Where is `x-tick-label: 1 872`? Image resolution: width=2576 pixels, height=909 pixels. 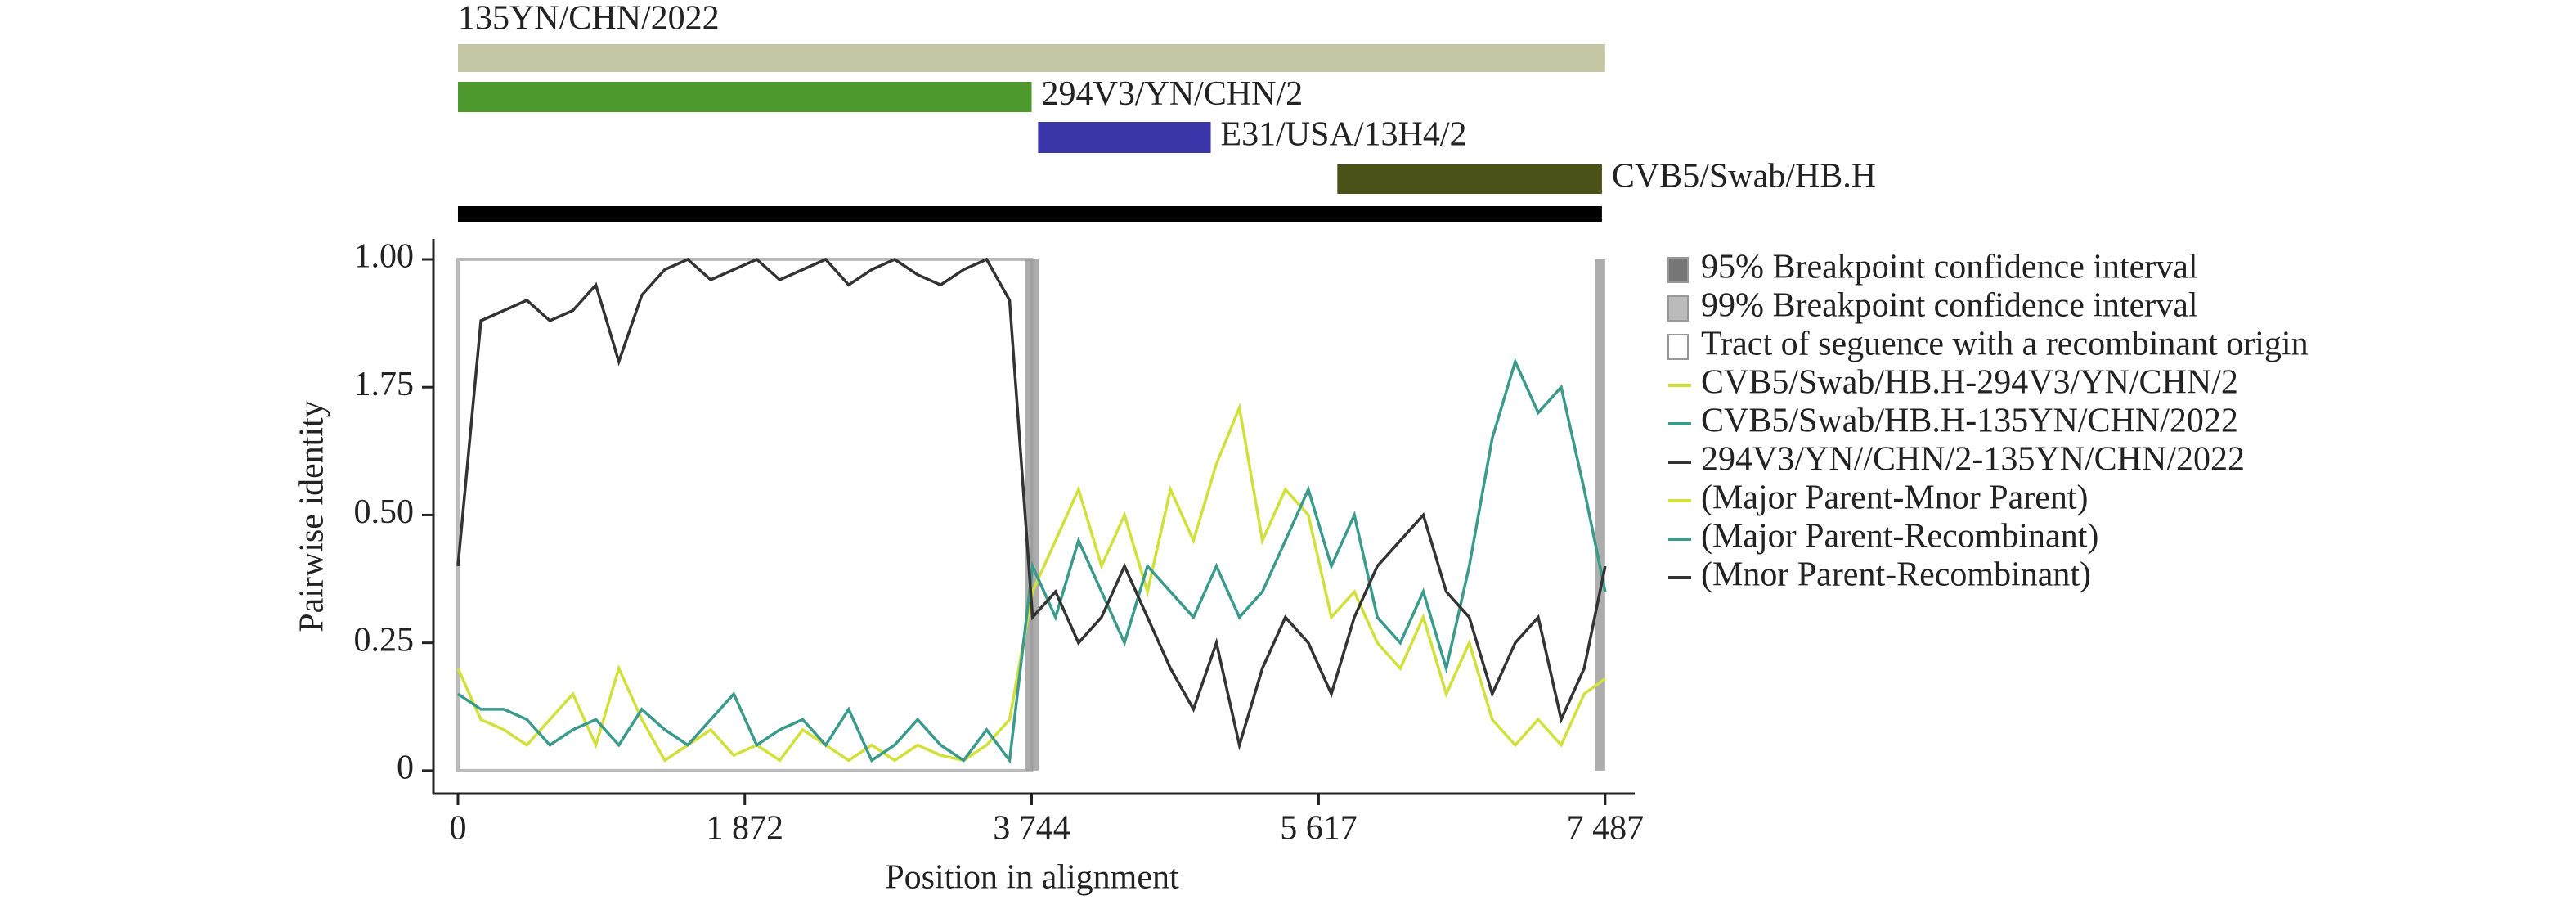 x-tick-label: 1 872 is located at coordinates (744, 829).